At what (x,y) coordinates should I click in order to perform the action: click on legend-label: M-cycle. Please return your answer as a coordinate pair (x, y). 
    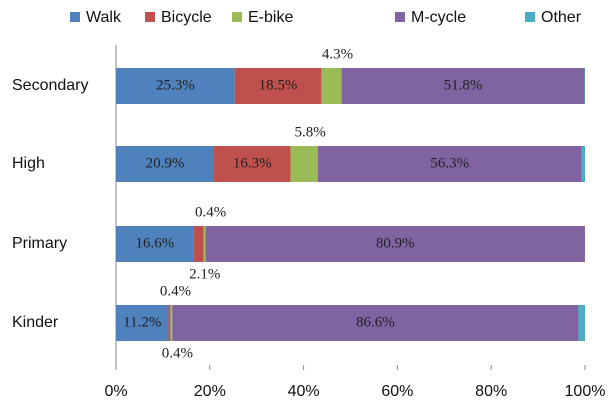
    Looking at the image, I should click on (438, 17).